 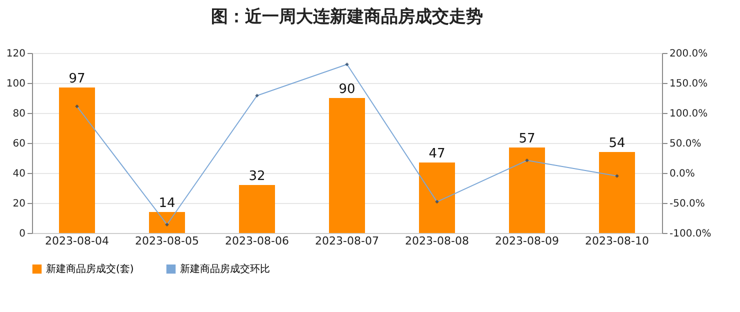 What do you see at coordinates (77, 241) in the screenshot?
I see `x-tick-label: 2023-08-04` at bounding box center [77, 241].